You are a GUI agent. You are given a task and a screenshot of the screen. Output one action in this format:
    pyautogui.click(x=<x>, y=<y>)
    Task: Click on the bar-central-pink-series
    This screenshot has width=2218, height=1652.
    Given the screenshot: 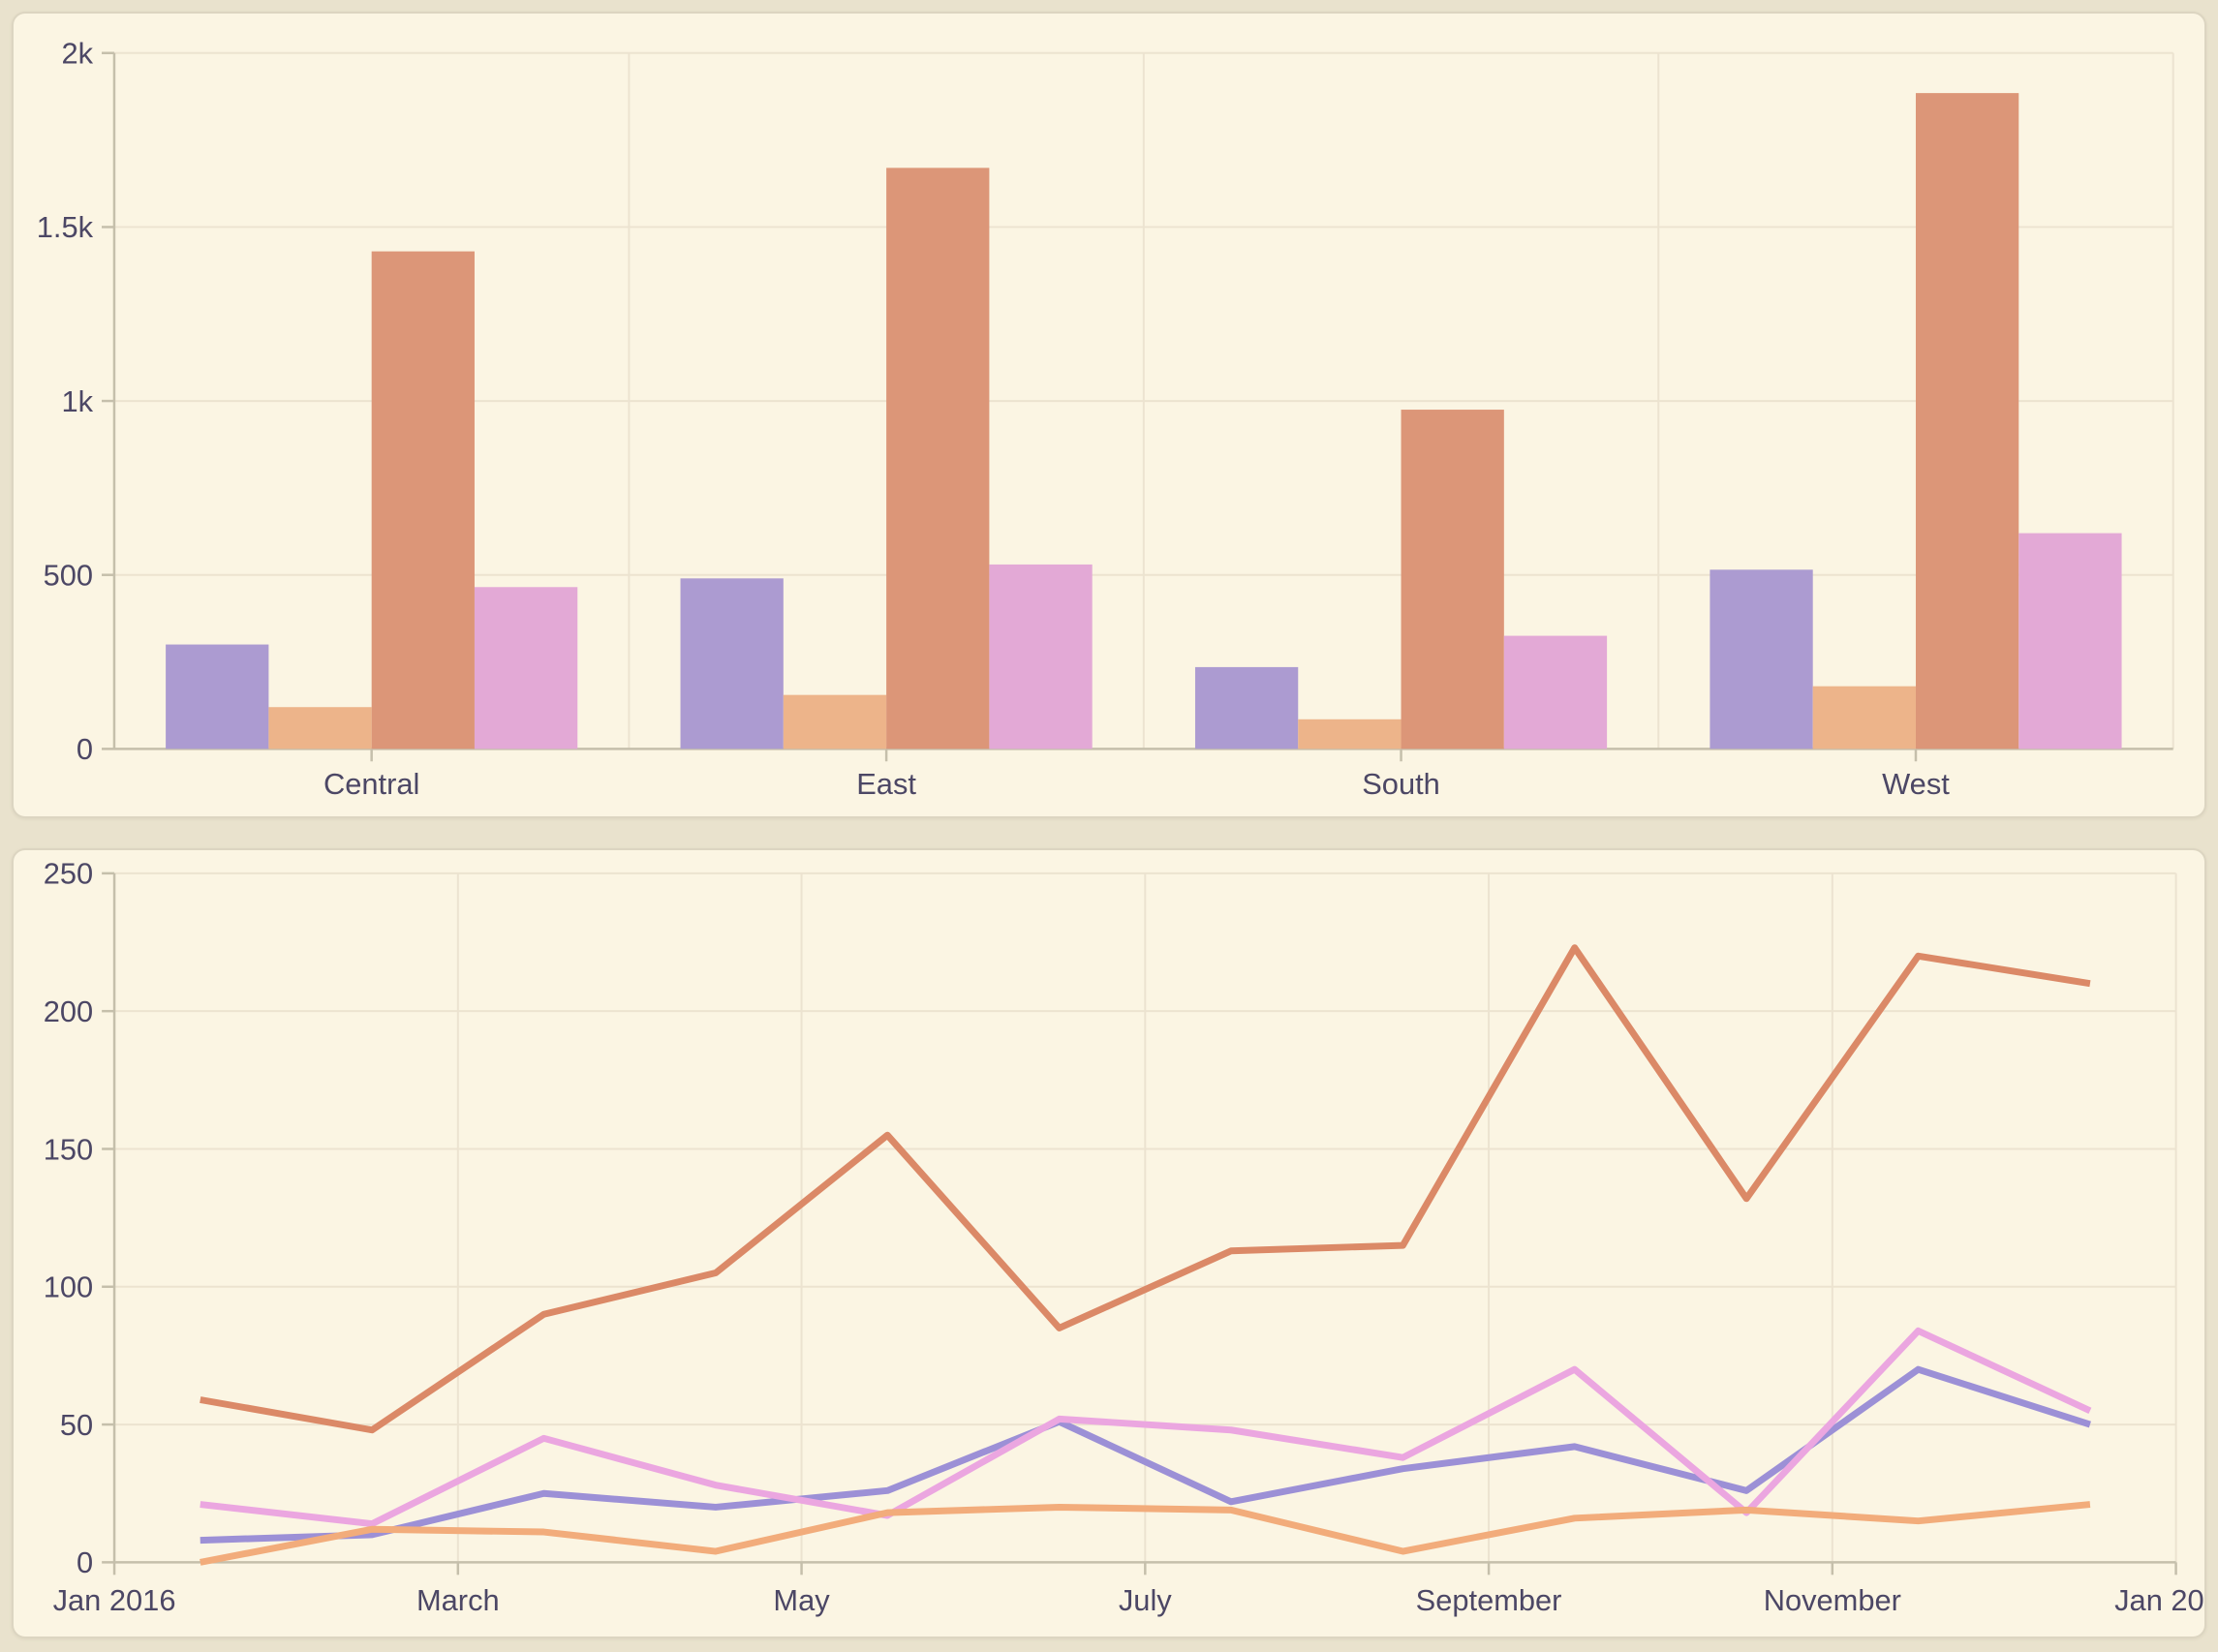 What is the action you would take?
    pyautogui.click(x=526, y=668)
    